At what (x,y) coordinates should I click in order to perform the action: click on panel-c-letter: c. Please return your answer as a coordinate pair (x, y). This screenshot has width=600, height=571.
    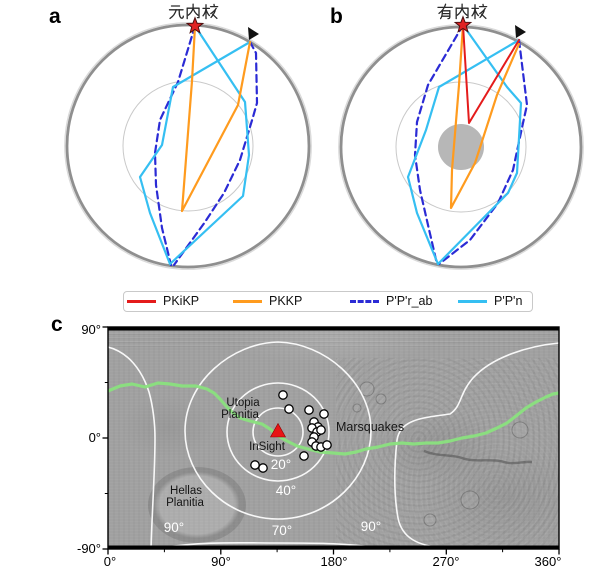
    Looking at the image, I should click on (57, 324).